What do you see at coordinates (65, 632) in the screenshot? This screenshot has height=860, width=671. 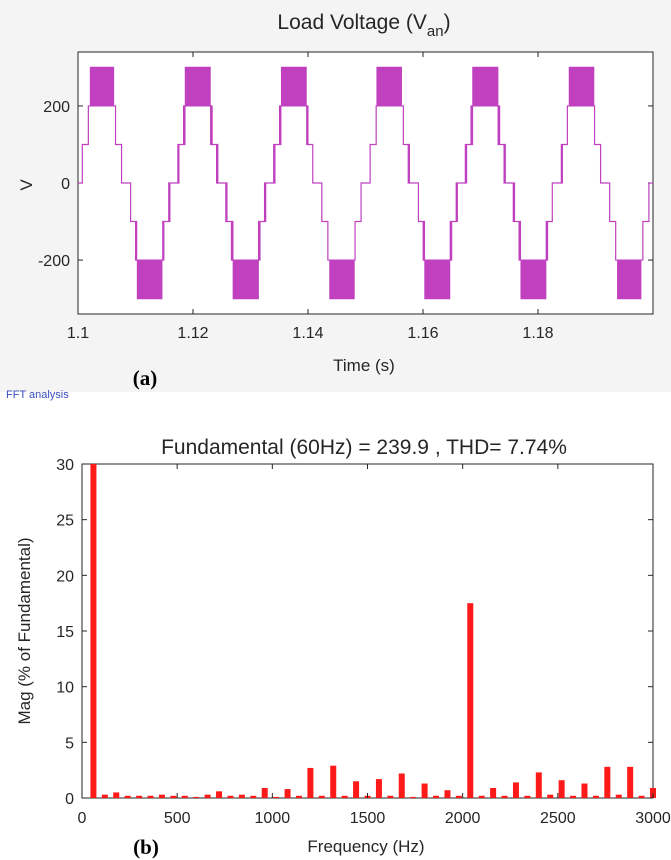 I see `chart-b-ytick-label: 15` at bounding box center [65, 632].